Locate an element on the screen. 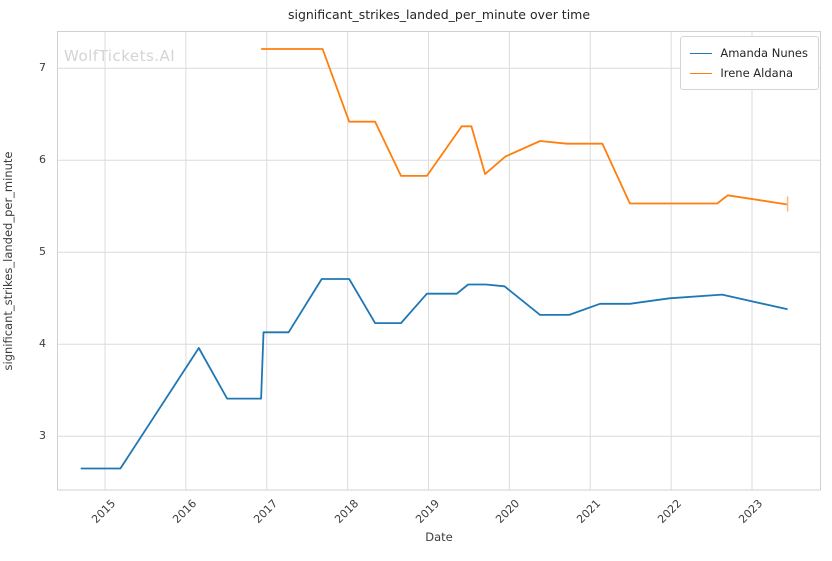 Image resolution: width=832 pixels, height=561 pixels. legend: Amanda Nunes Irene Aldana is located at coordinates (749, 63).